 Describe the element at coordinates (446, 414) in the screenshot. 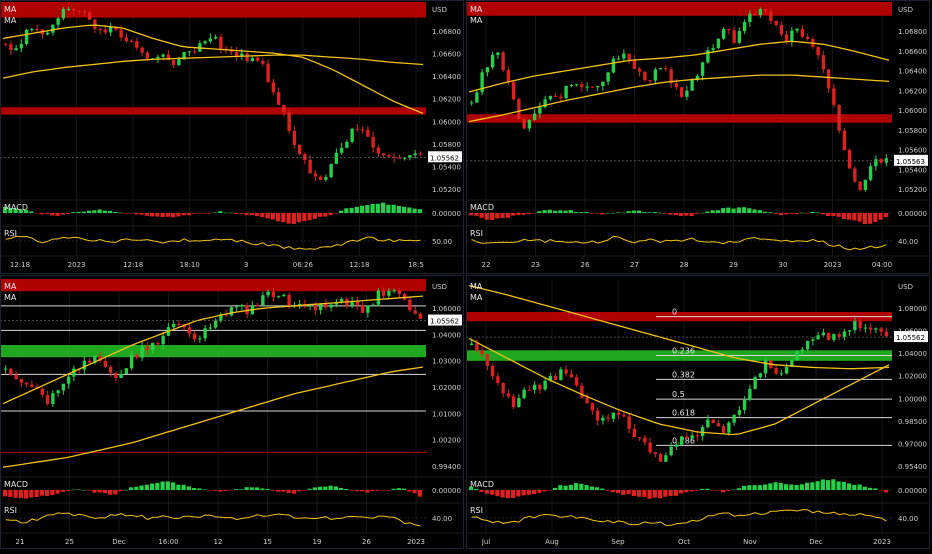

I see `y-axis-tick-label: 1.01000` at that location.